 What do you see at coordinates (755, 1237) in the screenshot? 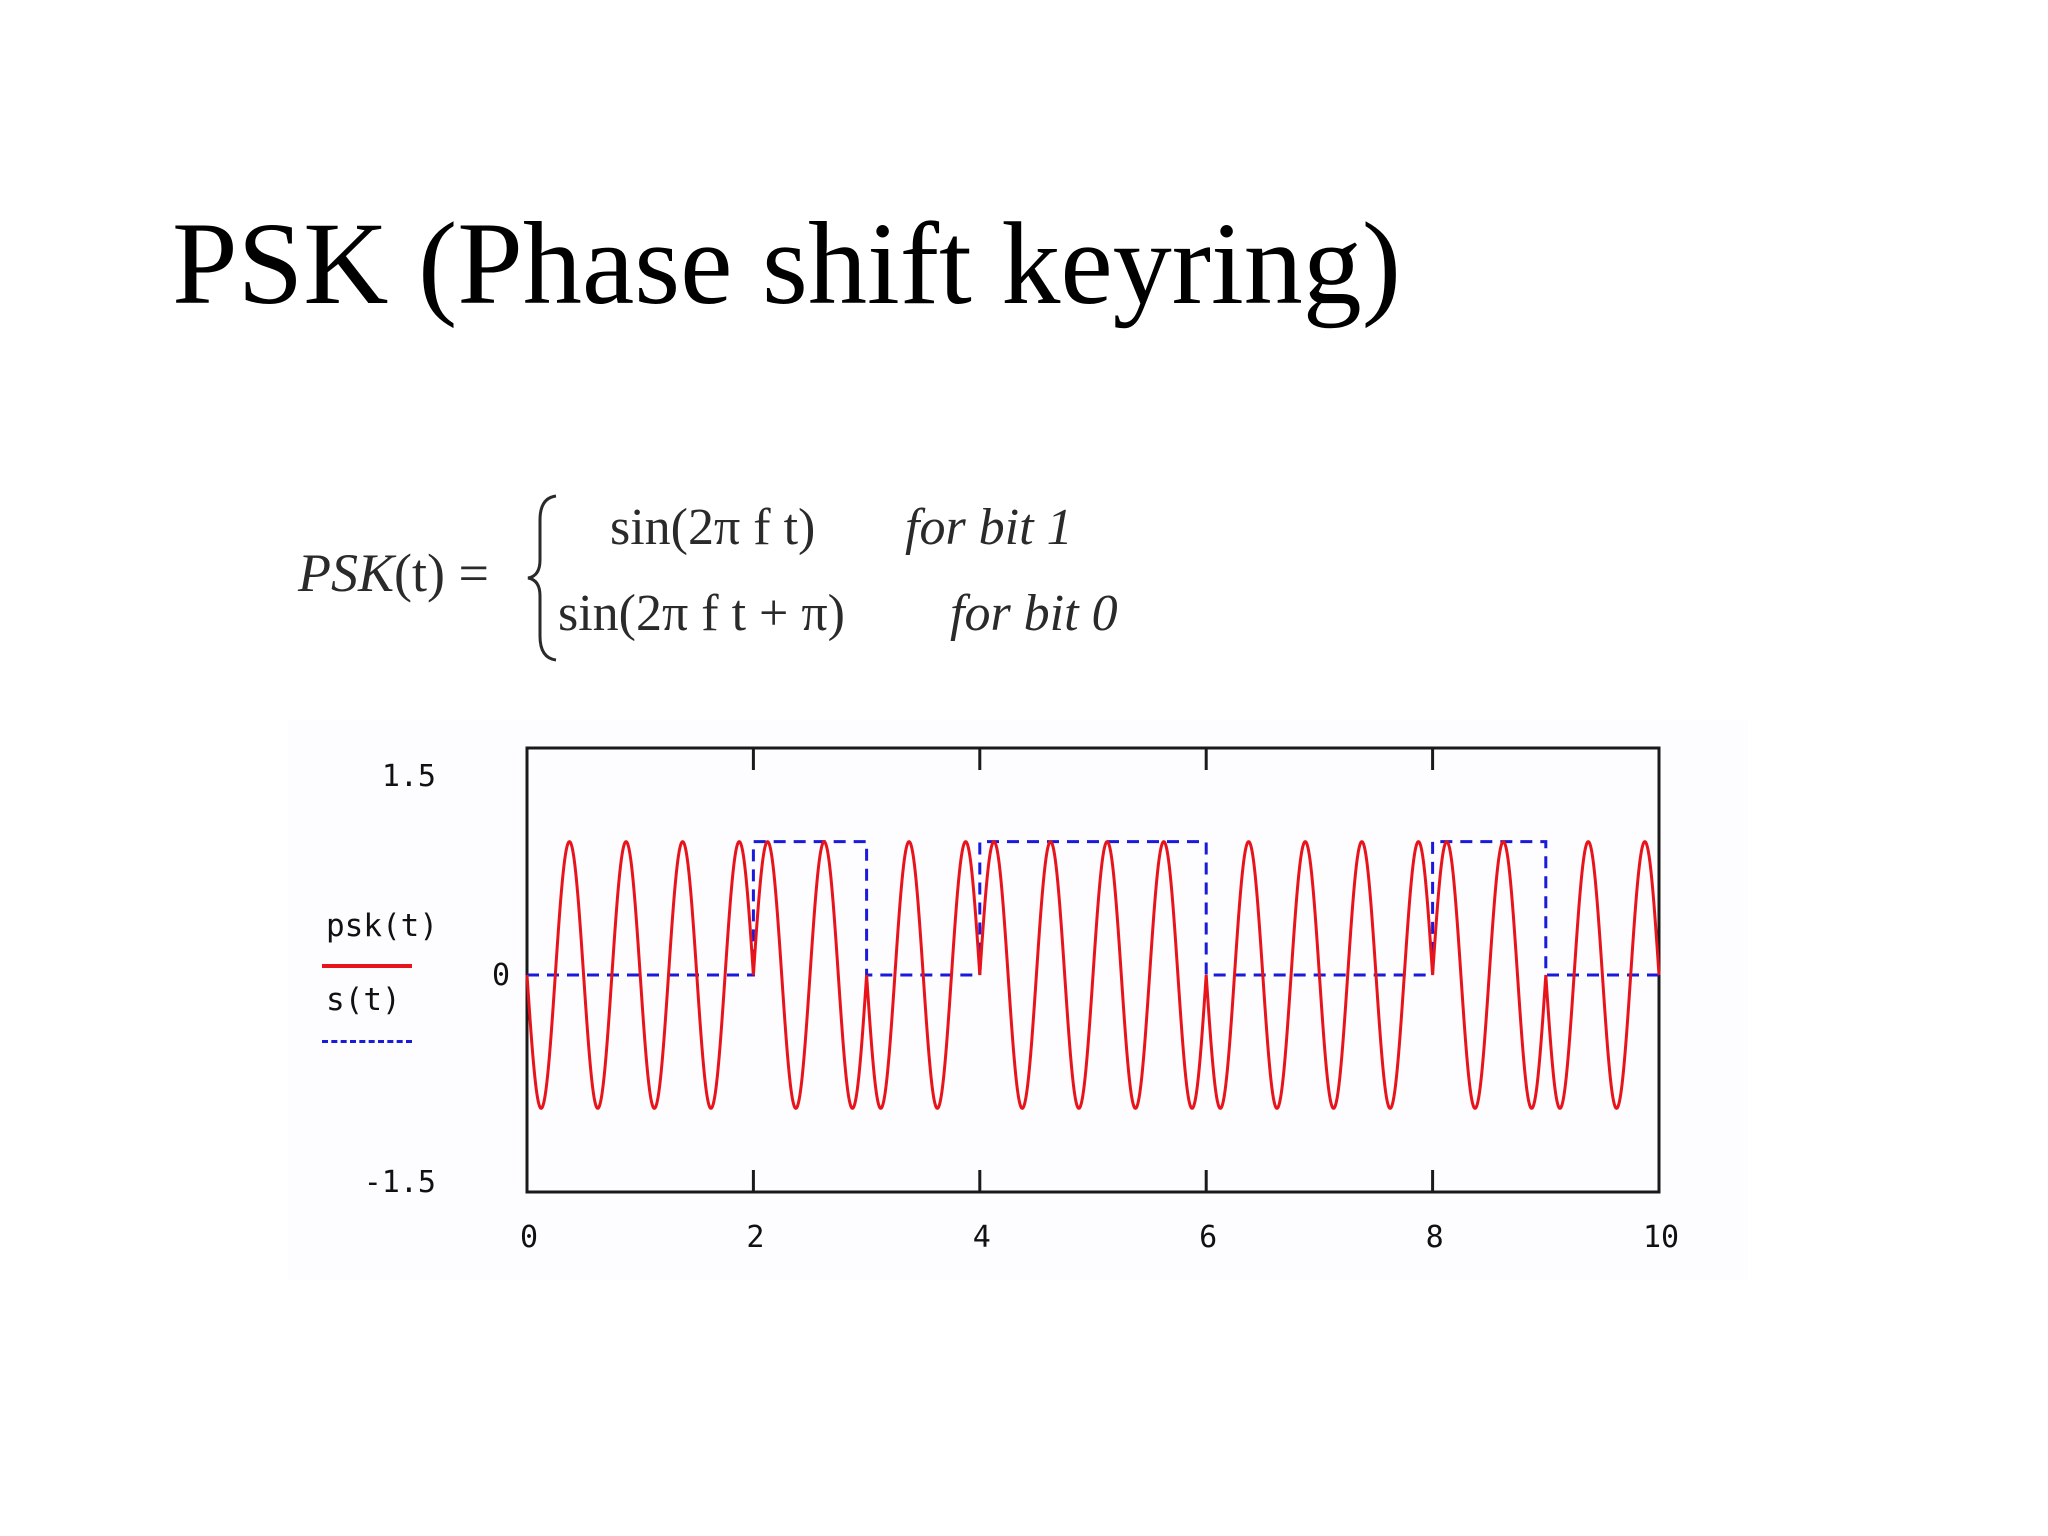
I see `x-tick-label-2: 2` at bounding box center [755, 1237].